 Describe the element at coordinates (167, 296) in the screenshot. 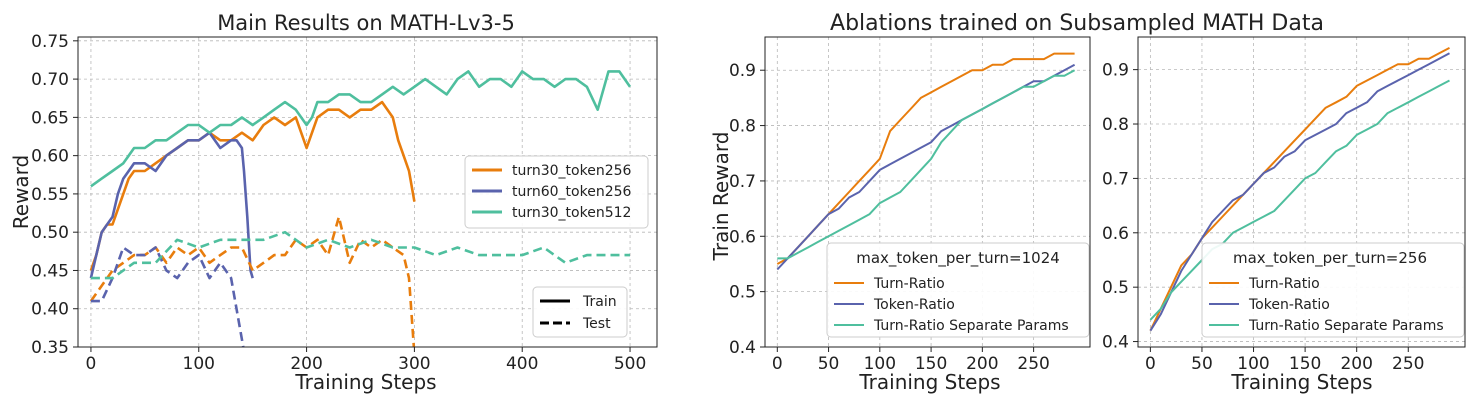

I see `series-line-turn60_token256-test` at that location.